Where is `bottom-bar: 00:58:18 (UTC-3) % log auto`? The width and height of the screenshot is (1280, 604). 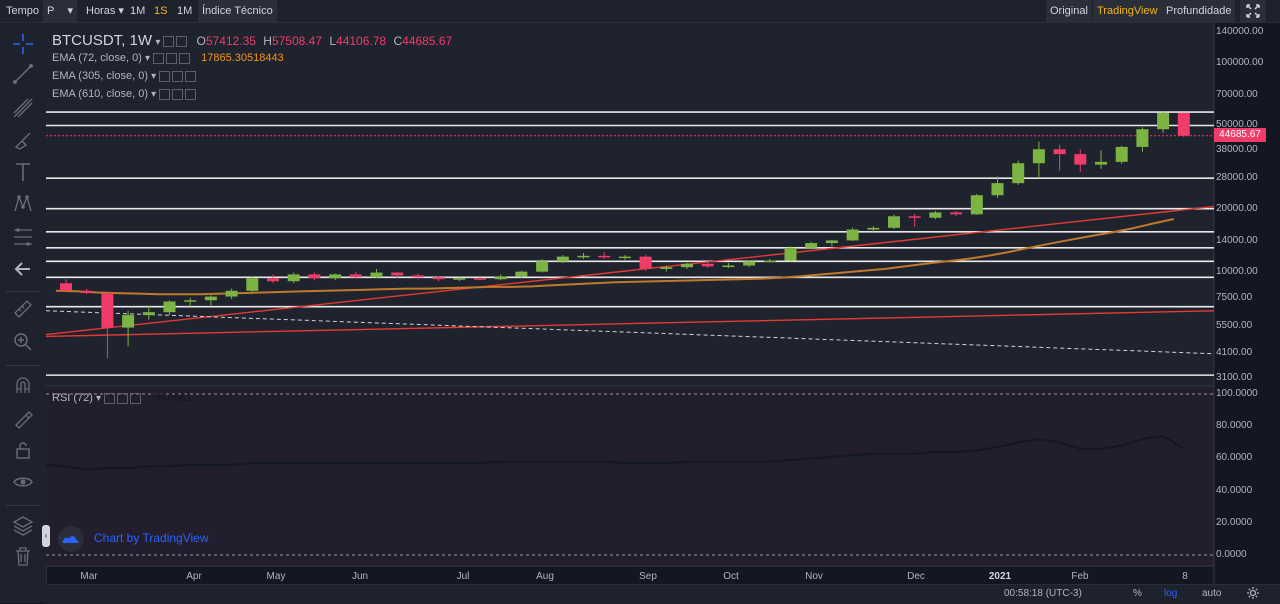
bottom-bar: 00:58:18 (UTC-3) % log auto is located at coordinates (663, 594).